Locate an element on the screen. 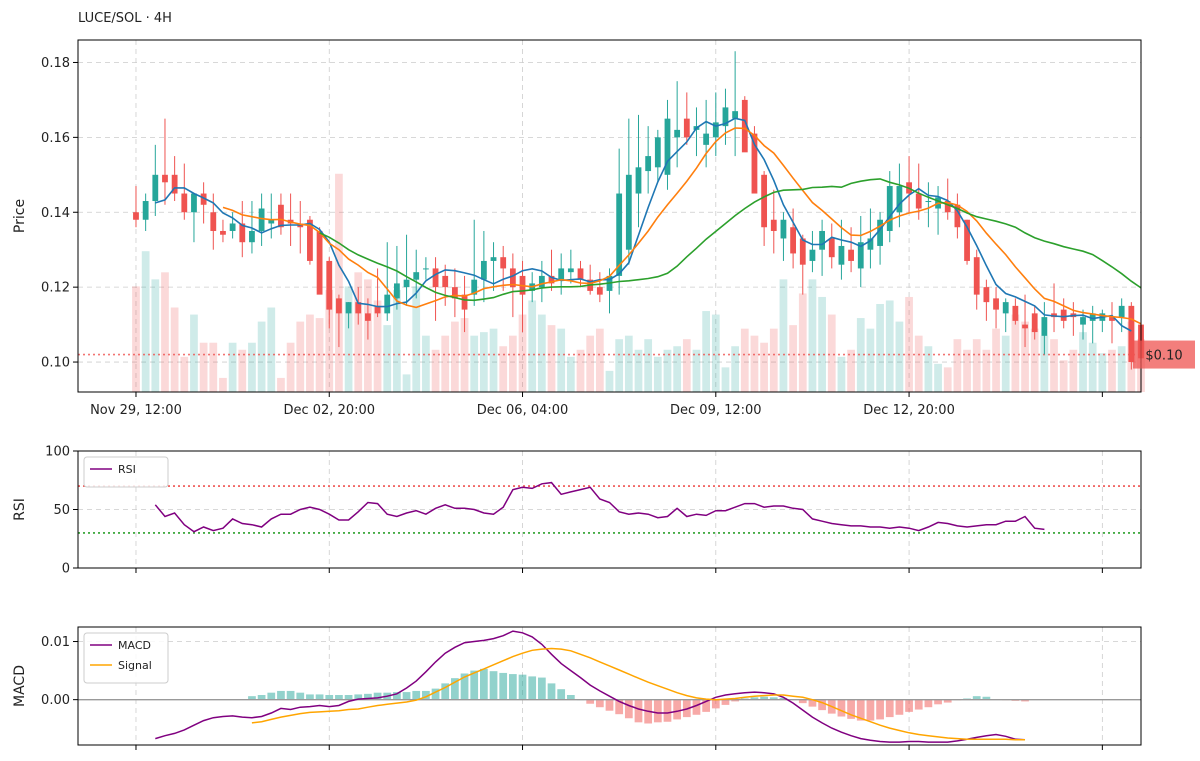 The image size is (1200, 761). legend-entry: RSI is located at coordinates (127, 469).